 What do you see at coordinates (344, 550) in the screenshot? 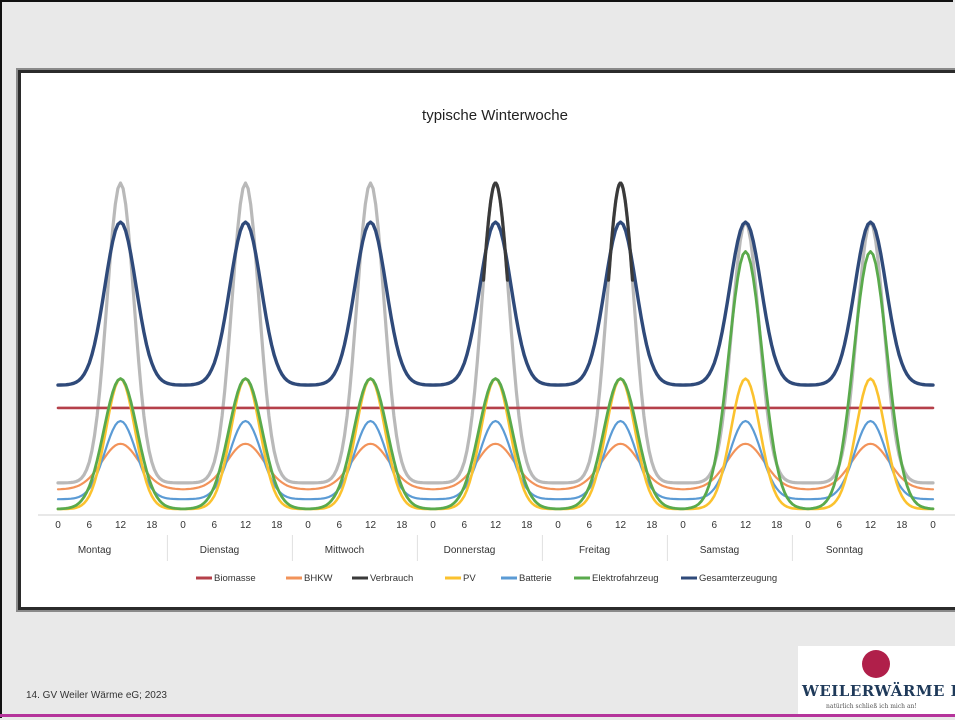
I see `day-label: Mittwoch` at bounding box center [344, 550].